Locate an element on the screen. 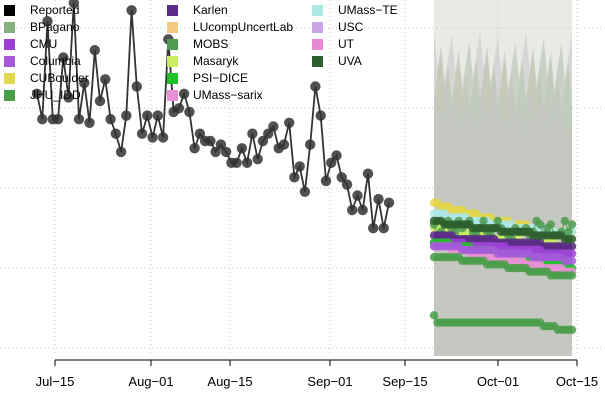  legend-item: UMass−TE is located at coordinates (355, 10).